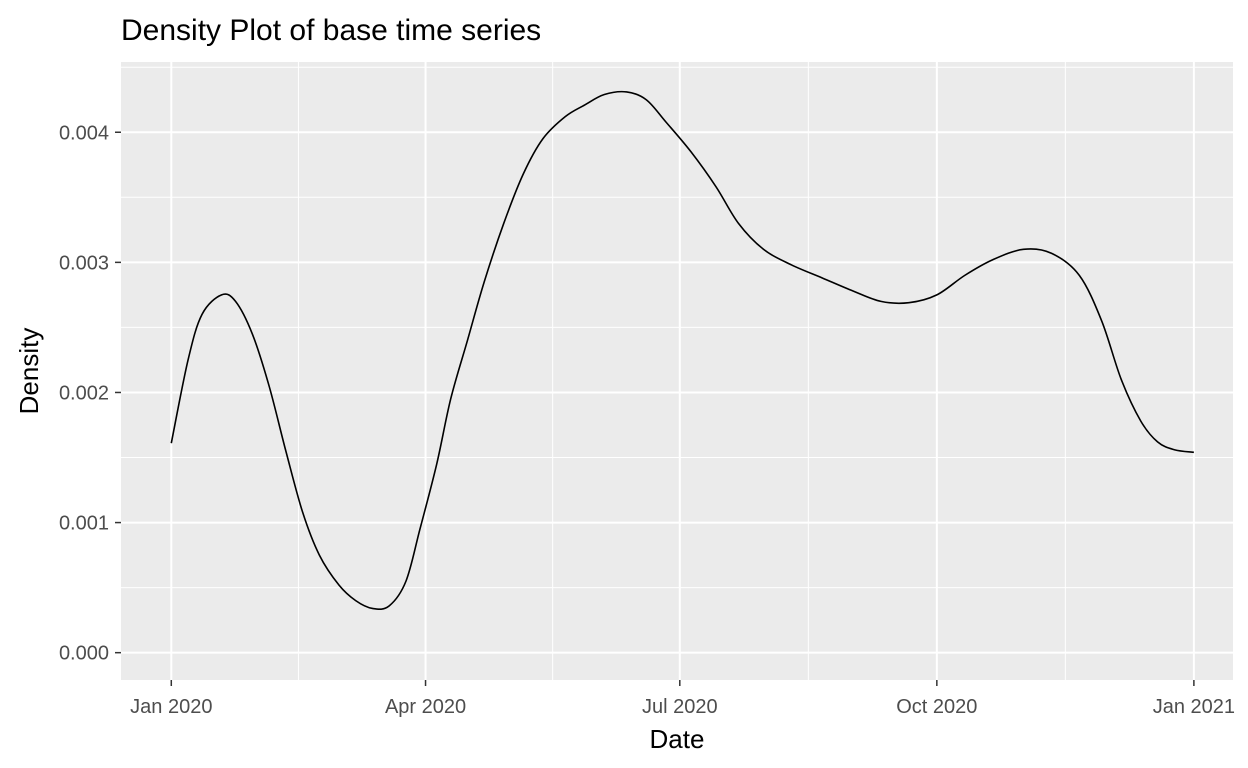  I want to click on x-tick-label: Oct 2020, so click(936, 707).